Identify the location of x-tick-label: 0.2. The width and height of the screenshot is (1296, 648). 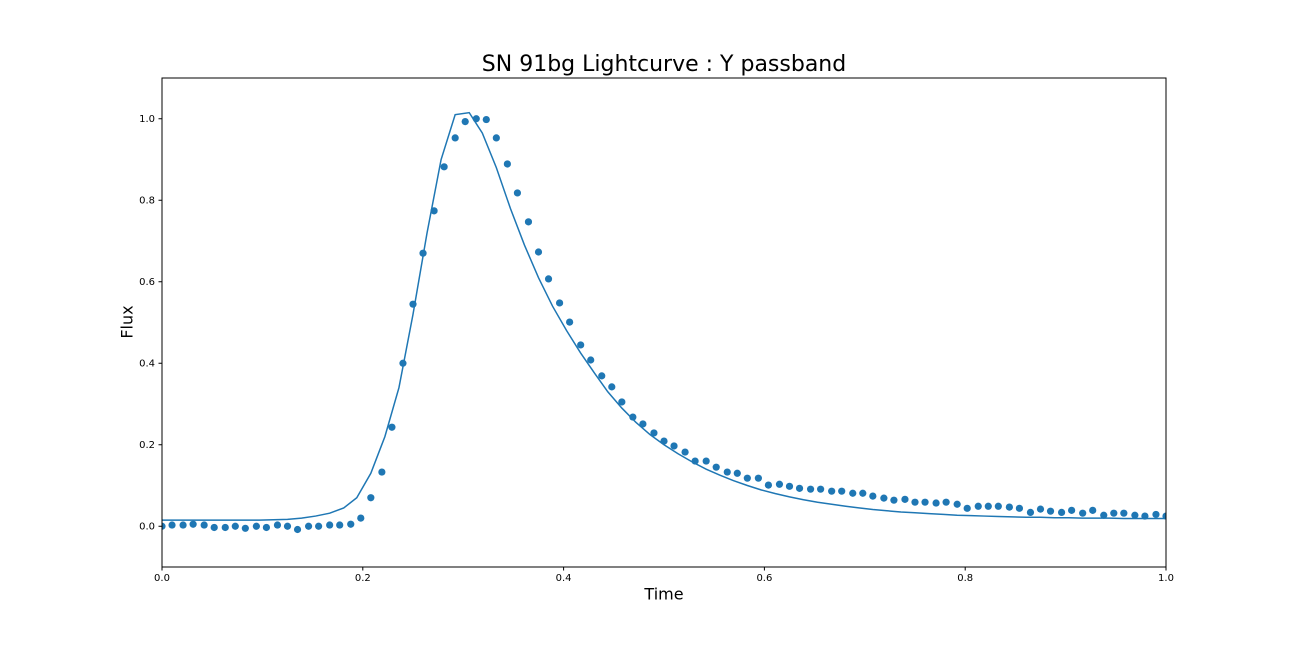
(363, 578).